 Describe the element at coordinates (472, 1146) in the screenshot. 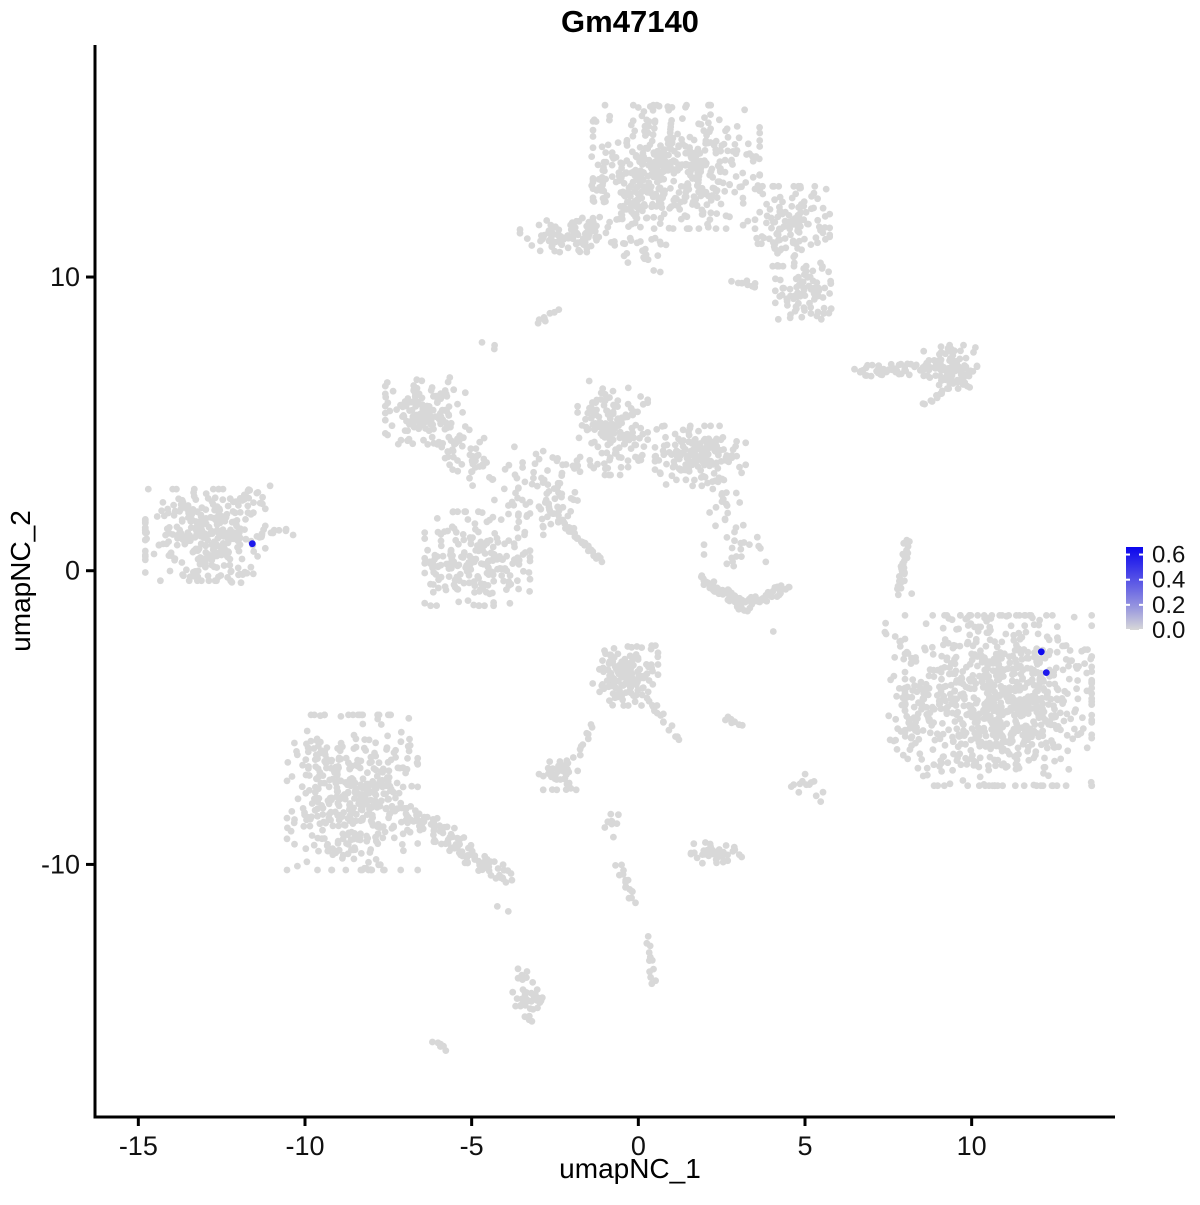

I see `svg-text: -5` at that location.